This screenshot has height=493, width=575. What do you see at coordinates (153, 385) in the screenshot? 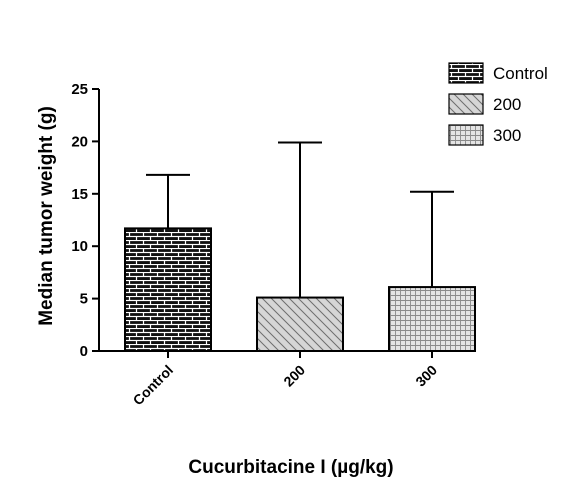
I see `x-tick-label-control: Control` at bounding box center [153, 385].